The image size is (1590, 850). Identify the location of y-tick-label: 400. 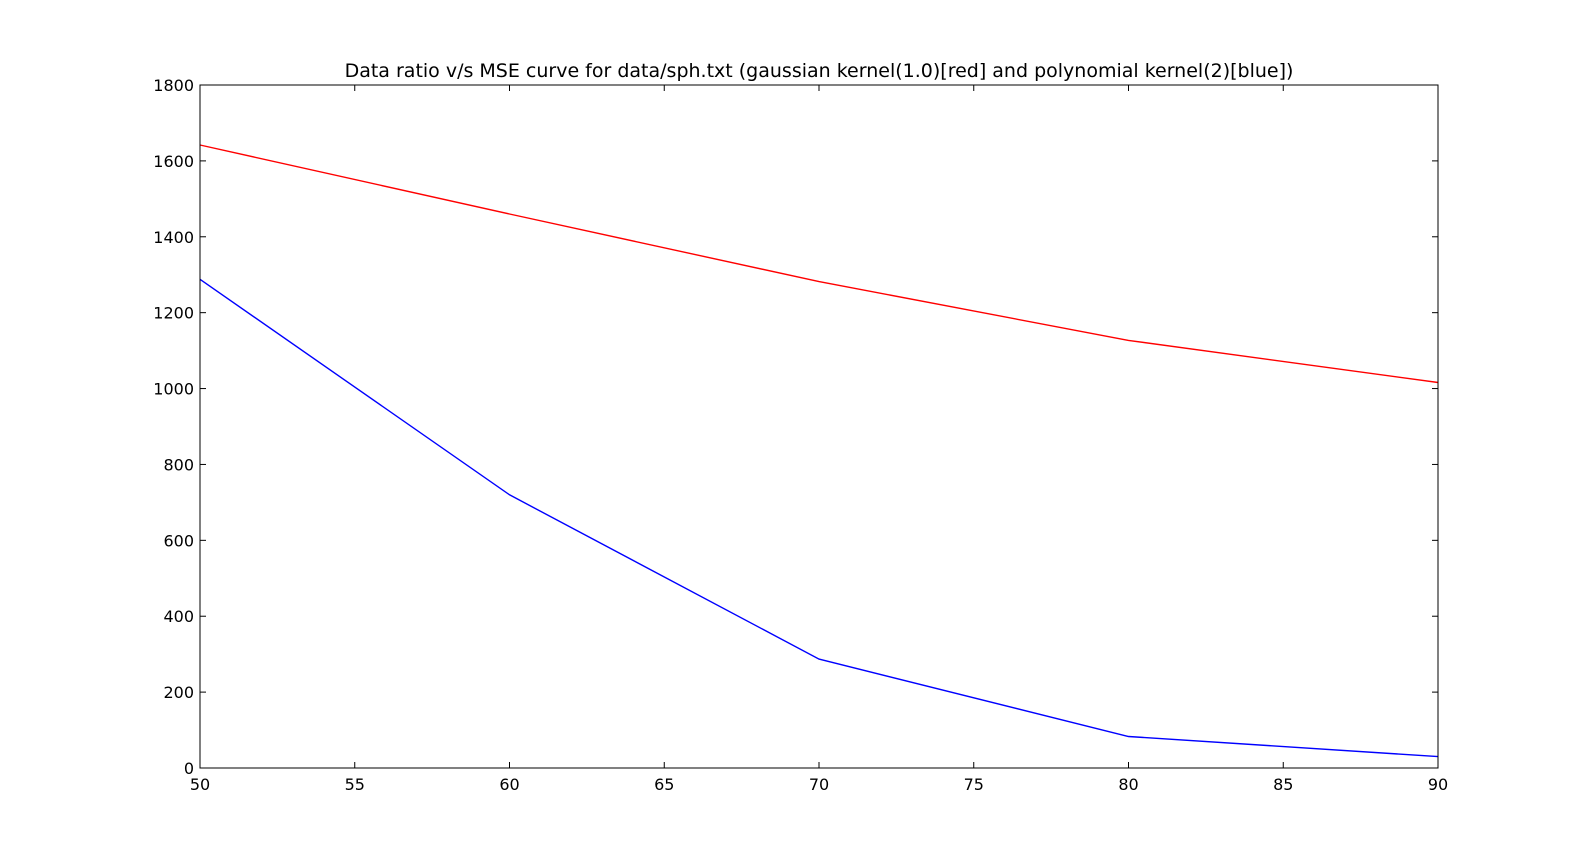
(178, 616).